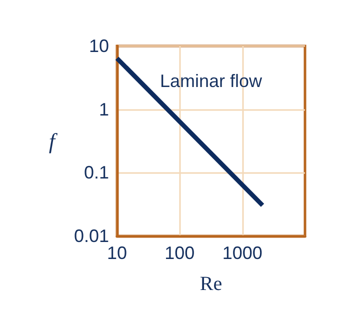 This screenshot has height=320, width=338. I want to click on x-tick-label: 1000, so click(242, 253).